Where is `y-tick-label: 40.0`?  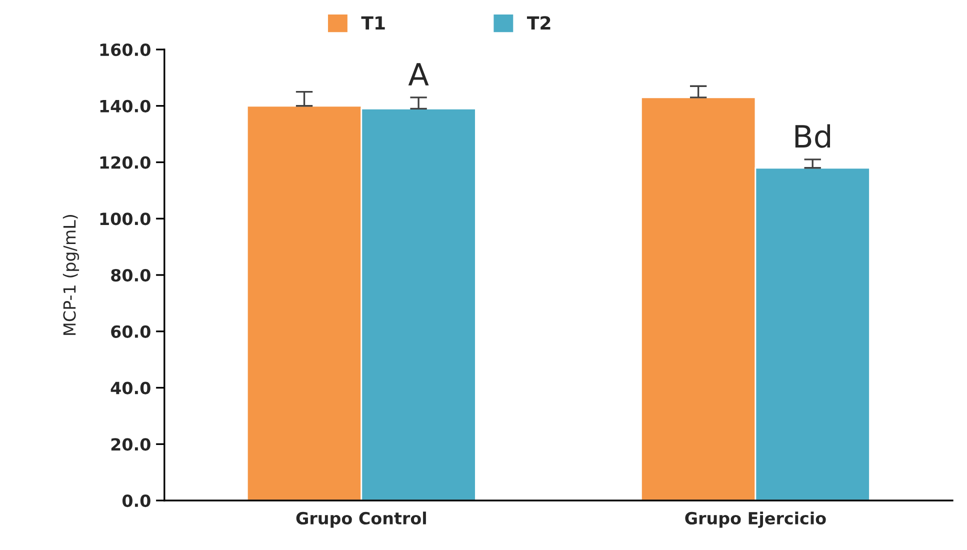
y-tick-label: 40.0 is located at coordinates (130, 388).